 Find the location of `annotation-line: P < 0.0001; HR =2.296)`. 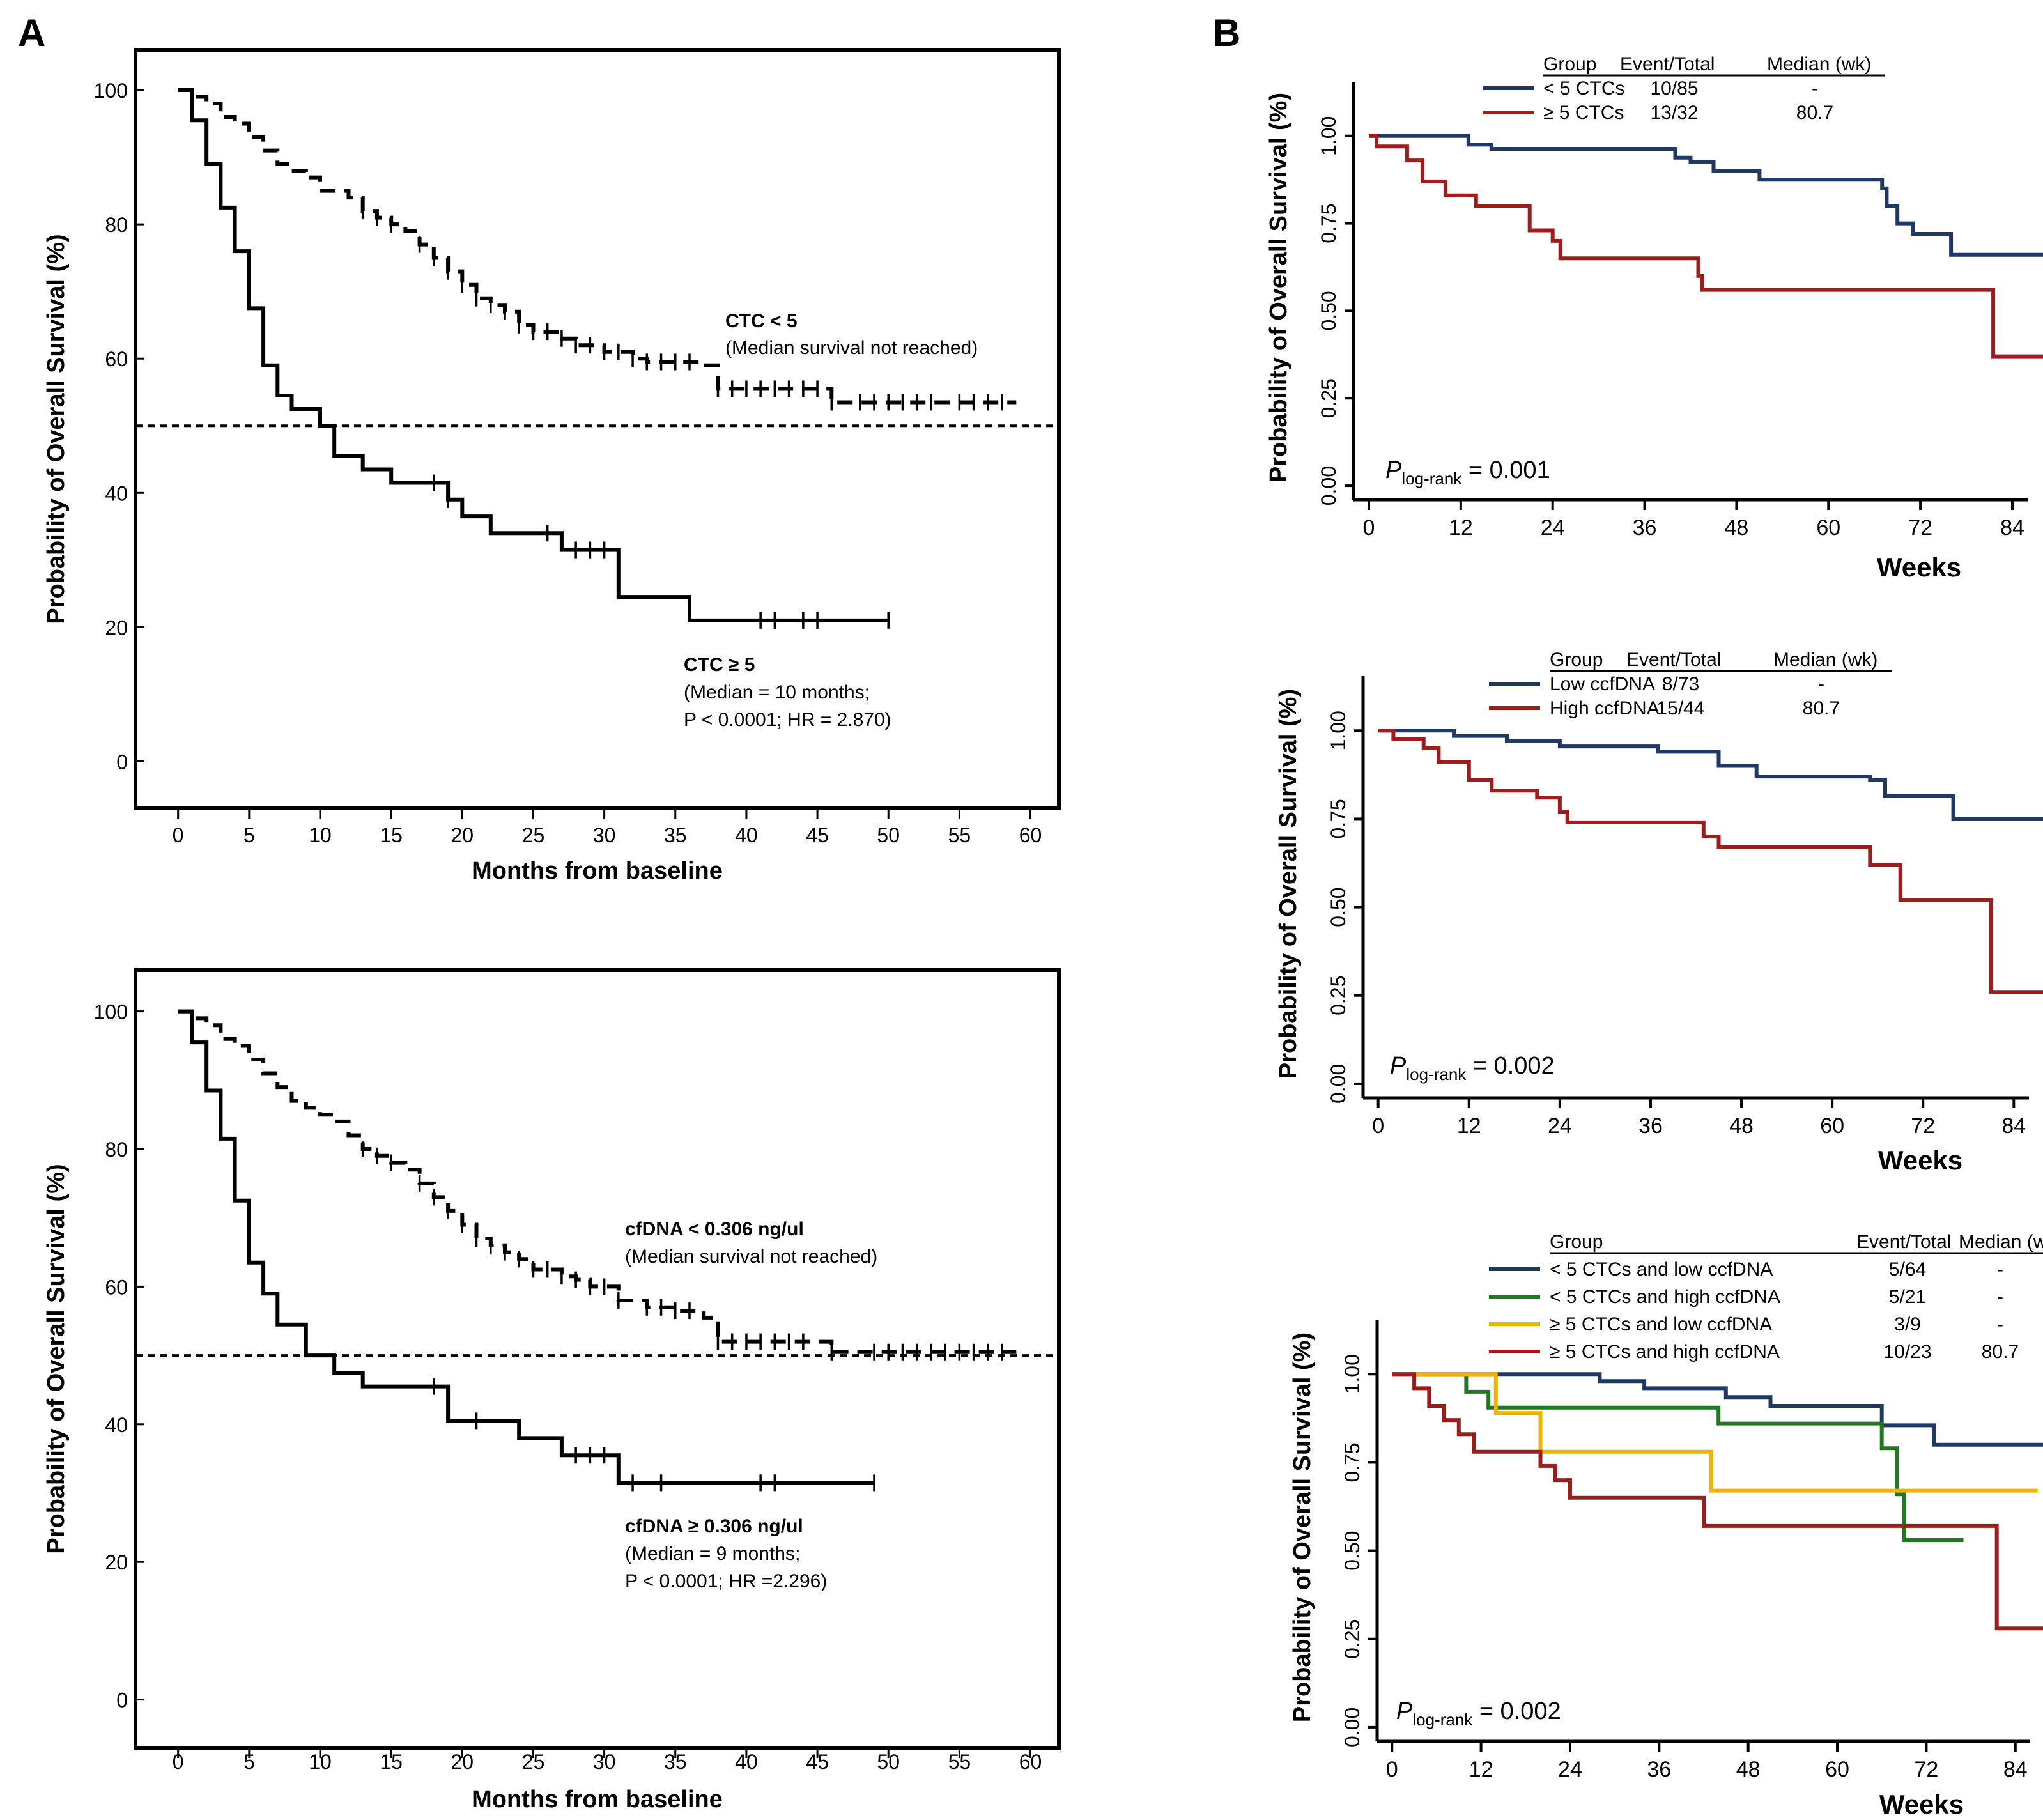

annotation-line: P < 0.0001; HR =2.296) is located at coordinates (726, 1581).